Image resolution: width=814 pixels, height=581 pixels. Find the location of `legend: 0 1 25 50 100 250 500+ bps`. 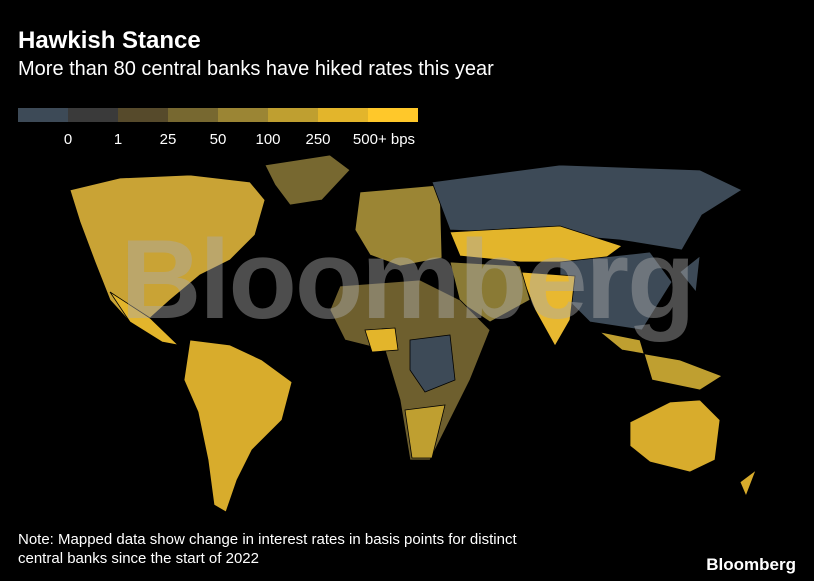

legend: 0 1 25 50 100 250 500+ bps is located at coordinates (218, 128).